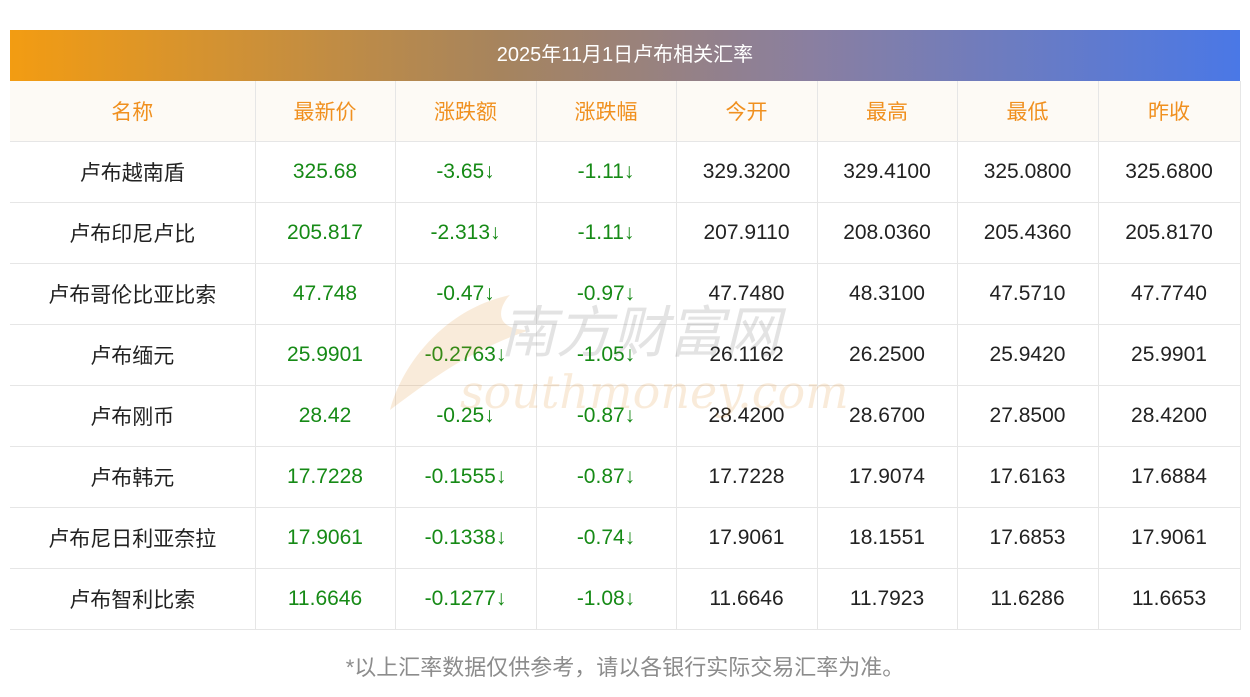 This screenshot has height=697, width=1250. Describe the element at coordinates (1169, 416) in the screenshot. I see `cell-prev-close: 28.4200` at that location.